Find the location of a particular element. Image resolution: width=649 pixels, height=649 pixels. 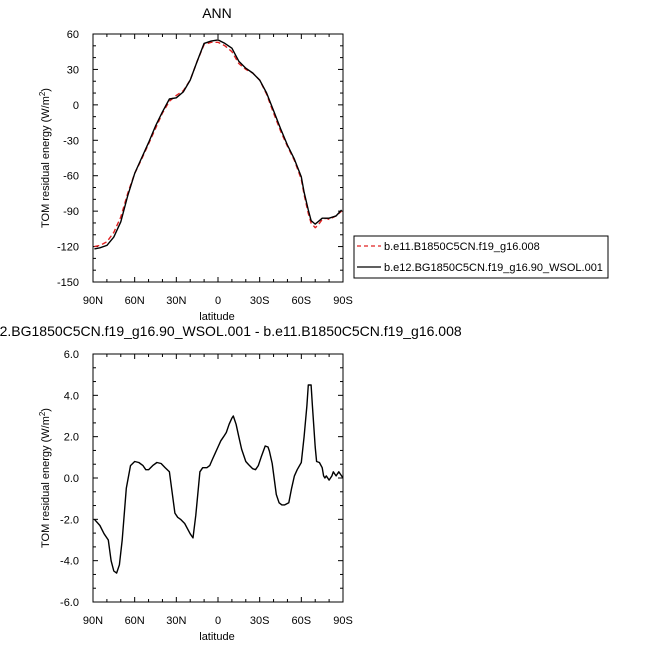

legend-box is located at coordinates (481, 257).